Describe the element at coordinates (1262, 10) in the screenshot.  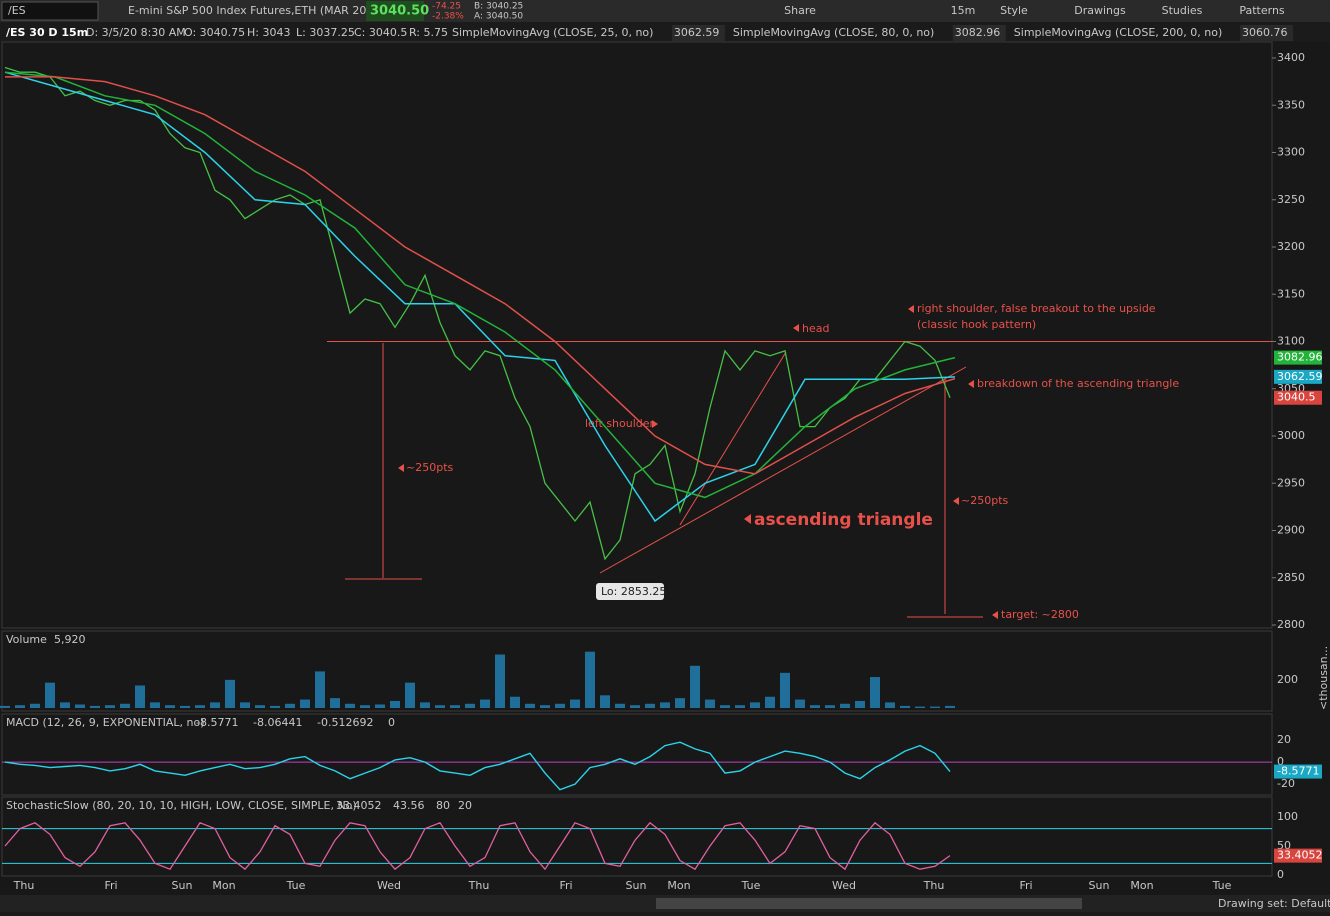
I see `toolbar-button: Patterns` at that location.